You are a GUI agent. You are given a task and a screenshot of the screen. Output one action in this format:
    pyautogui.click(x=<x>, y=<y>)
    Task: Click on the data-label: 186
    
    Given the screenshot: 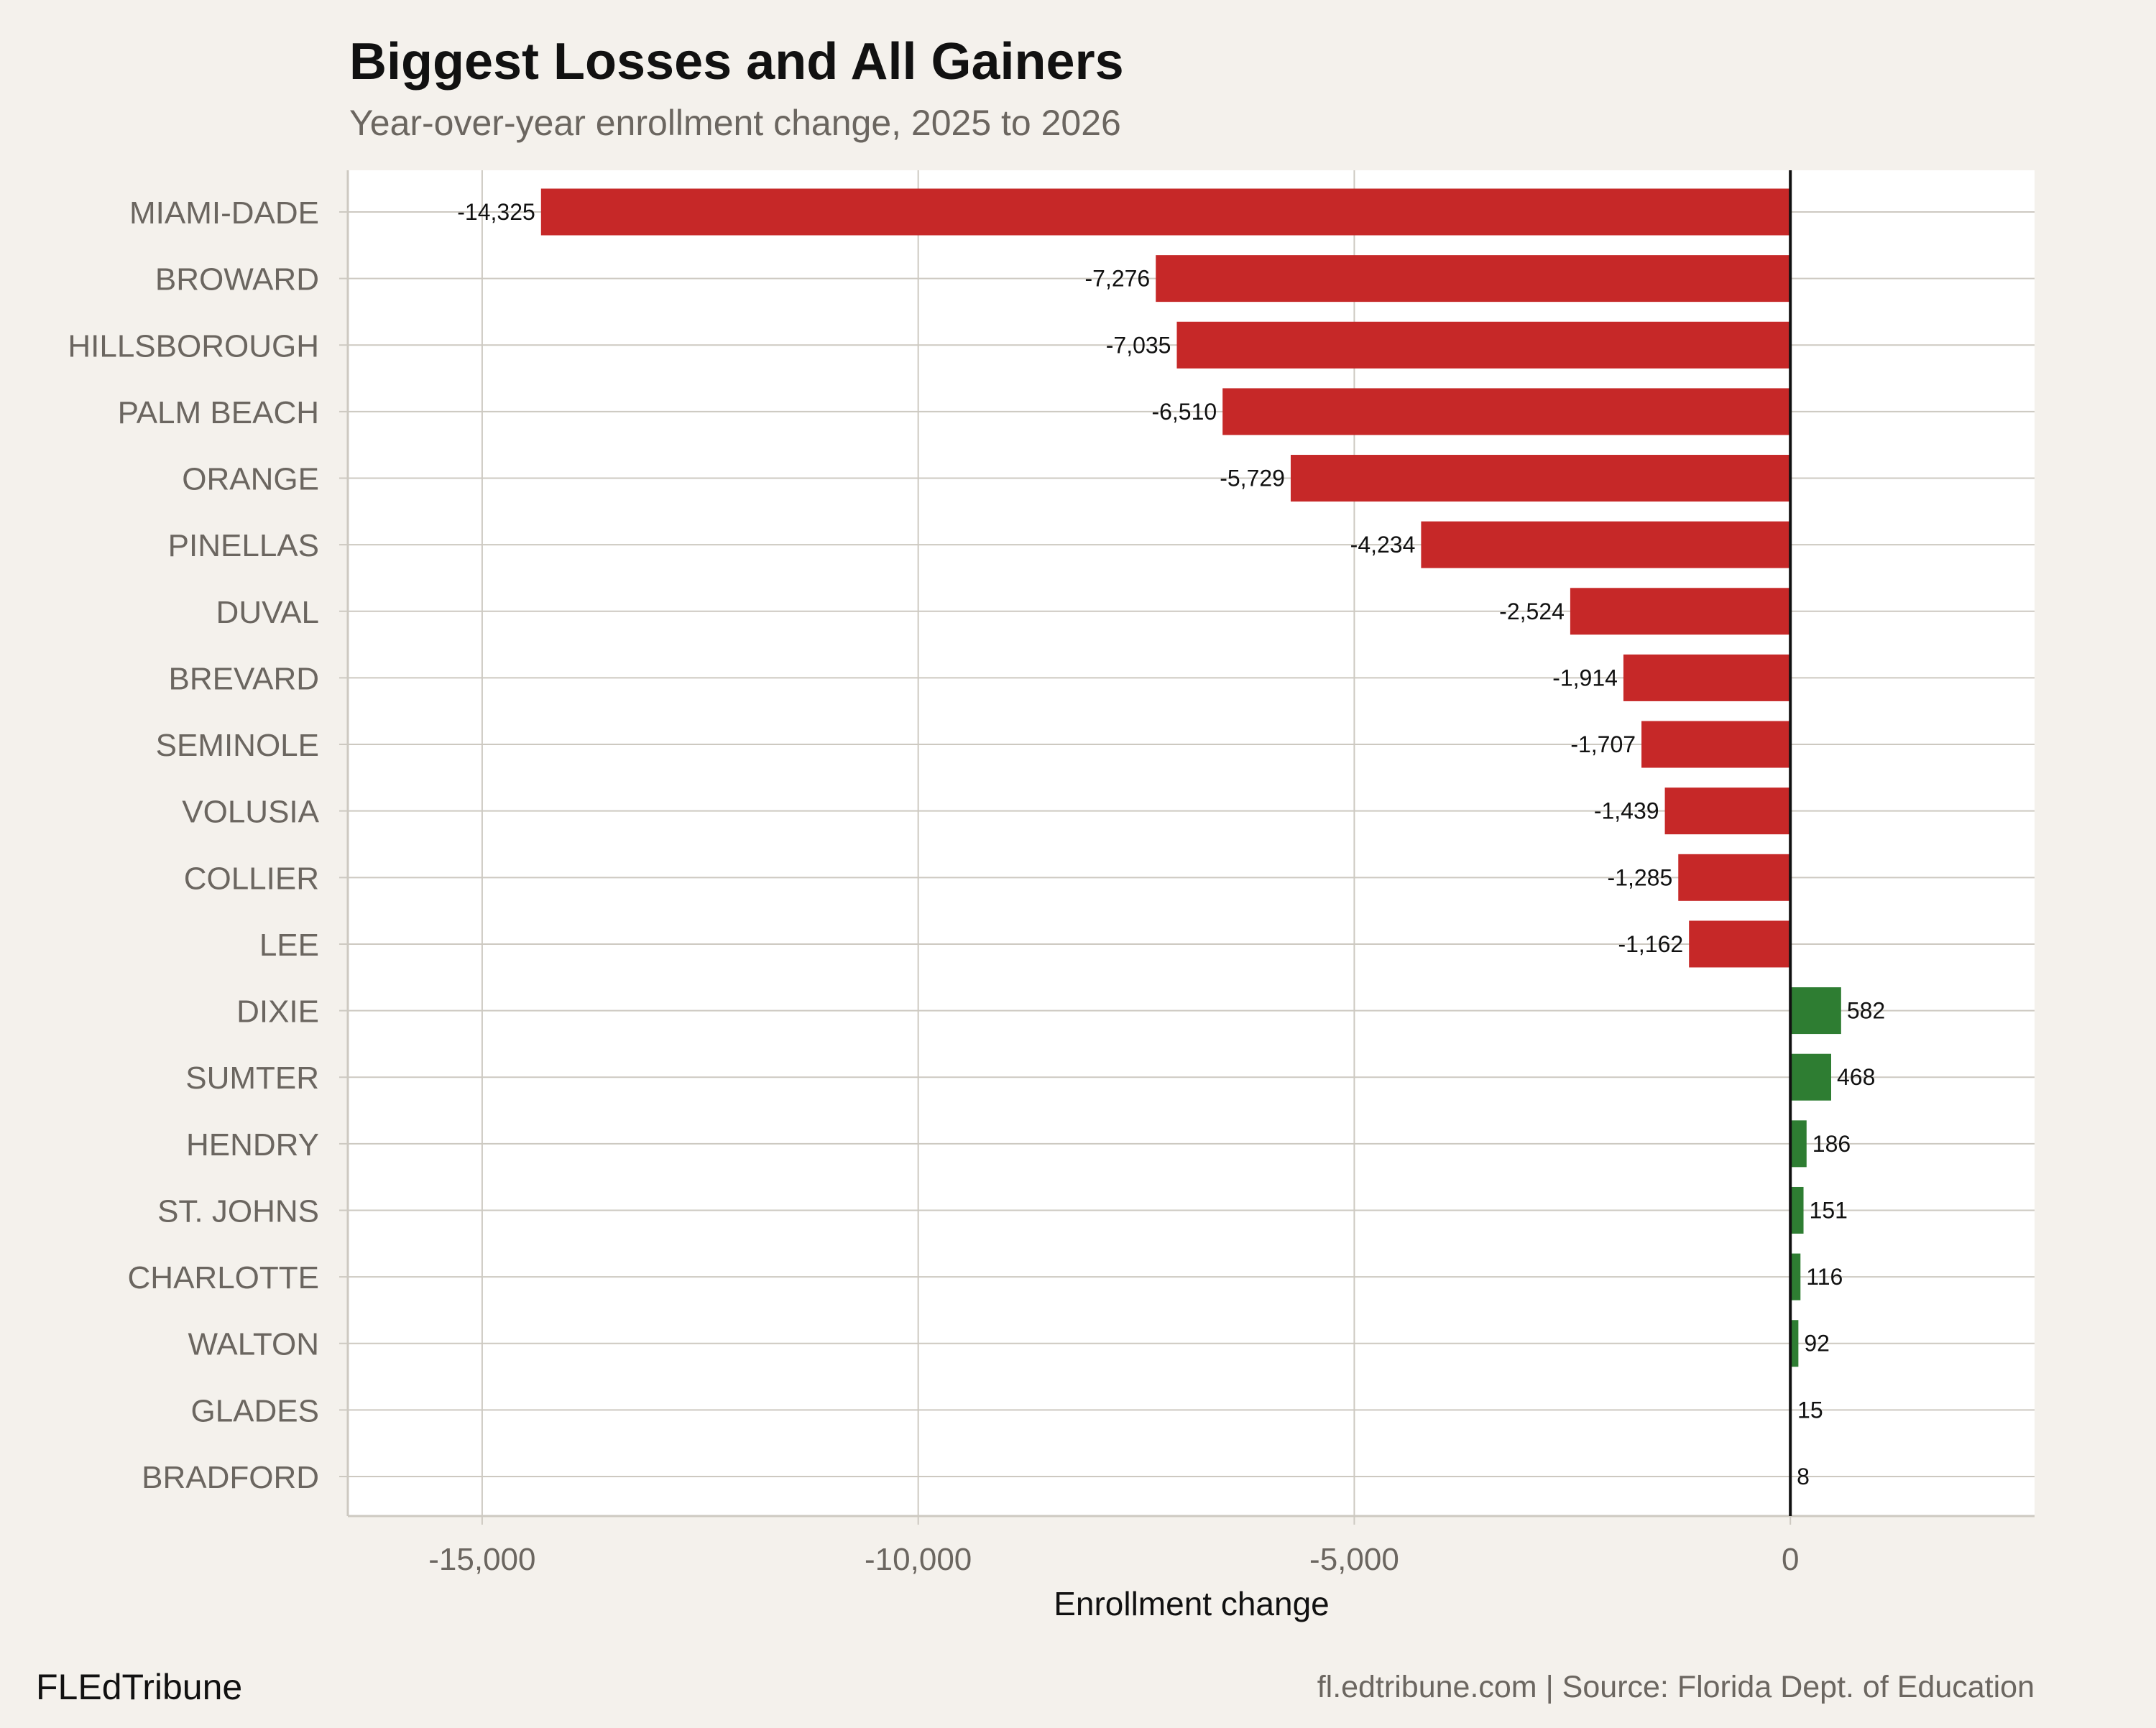 What is the action you would take?
    pyautogui.click(x=1831, y=1144)
    